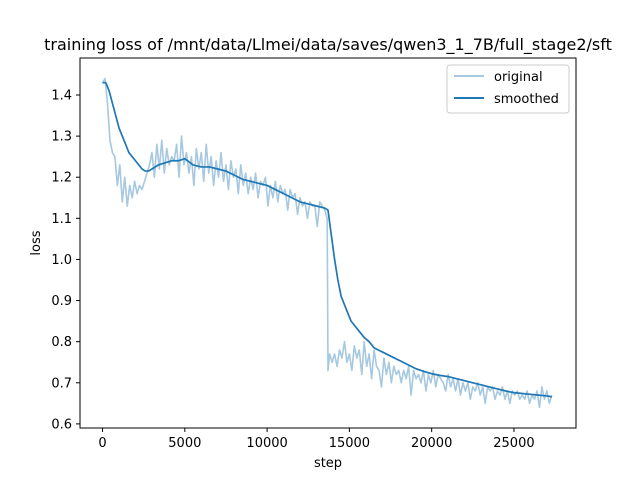 The image size is (640, 480). Describe the element at coordinates (508, 89) in the screenshot. I see `legend: original smoothed` at that location.